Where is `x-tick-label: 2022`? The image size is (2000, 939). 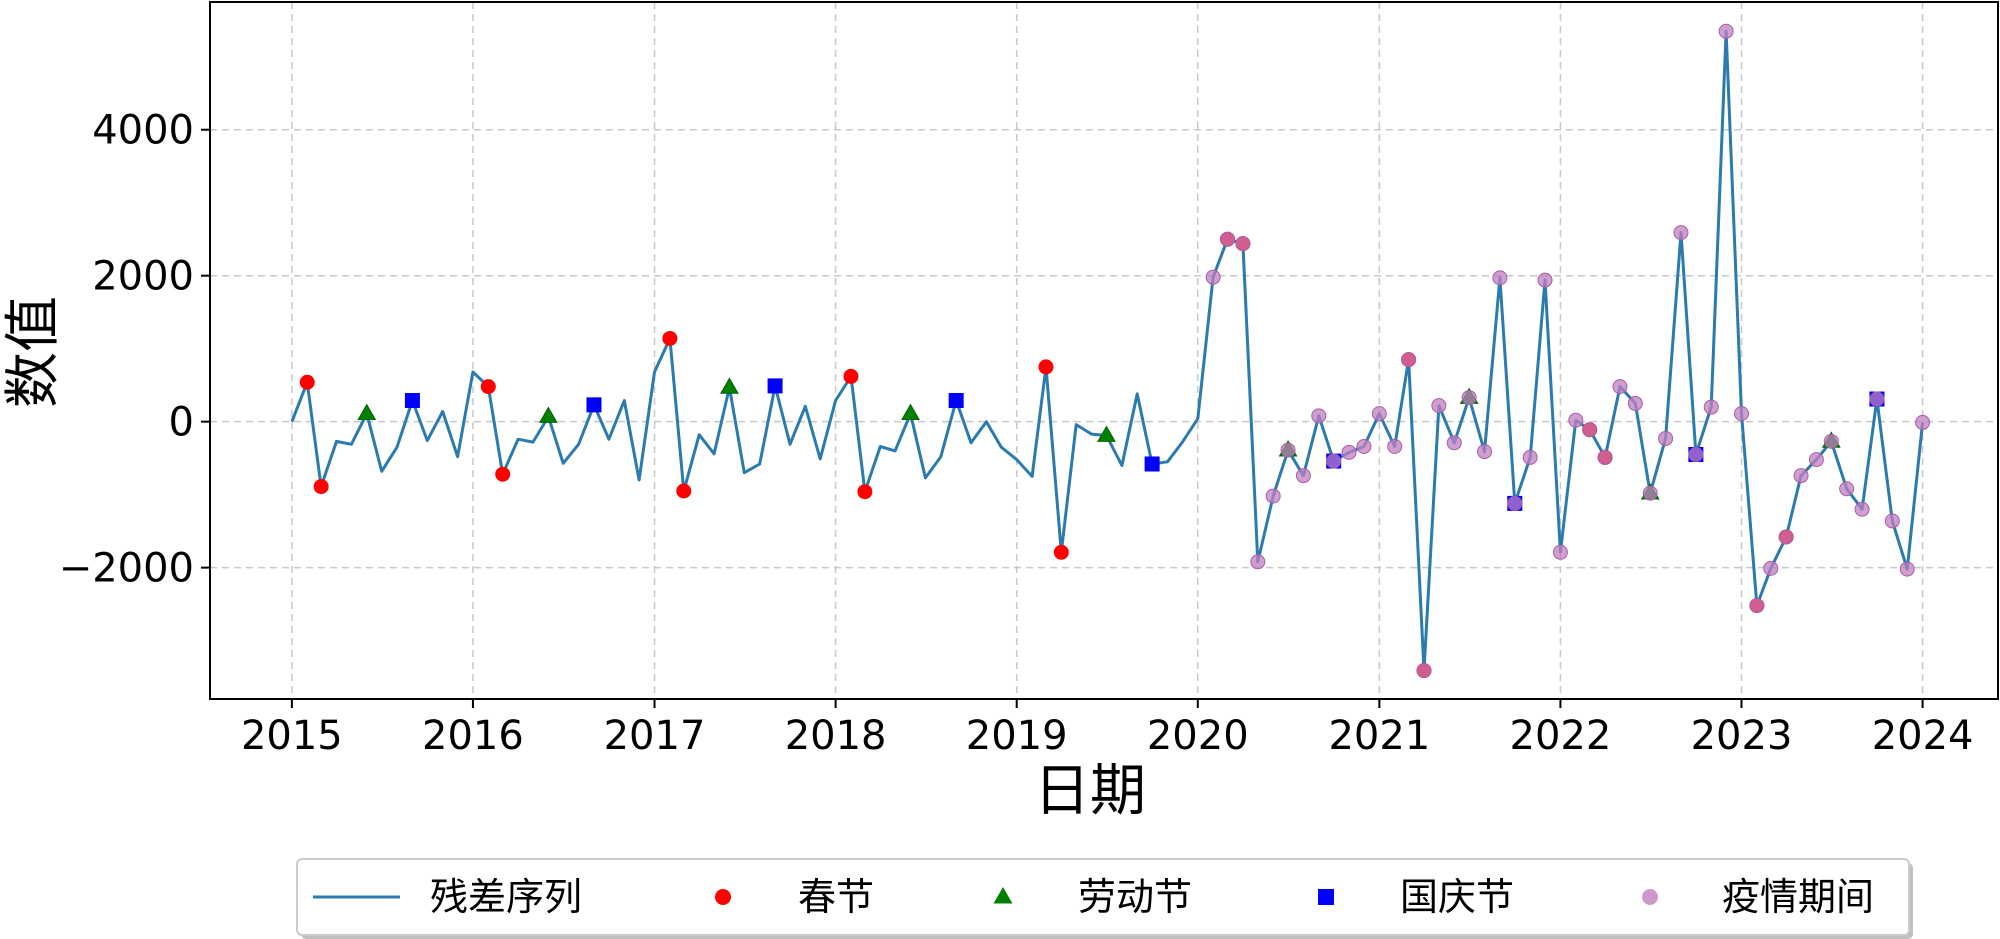
x-tick-label: 2022 is located at coordinates (1561, 736).